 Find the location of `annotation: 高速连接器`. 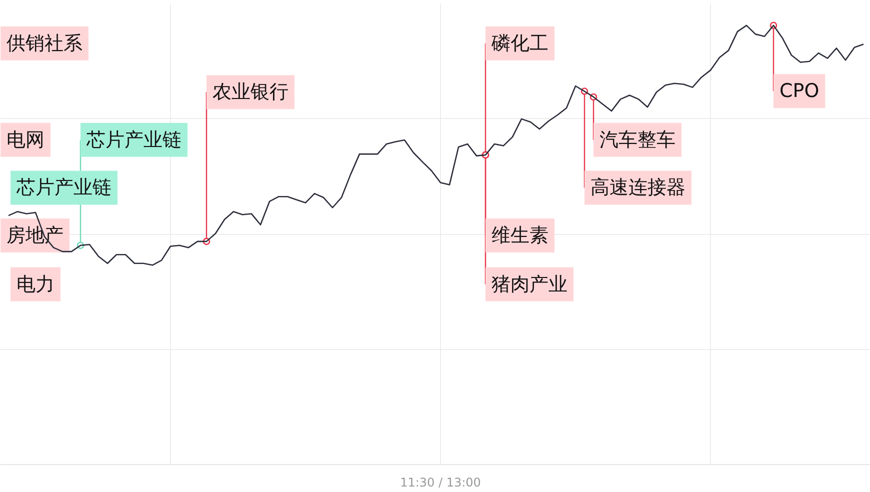

annotation: 高速连接器 is located at coordinates (638, 187).